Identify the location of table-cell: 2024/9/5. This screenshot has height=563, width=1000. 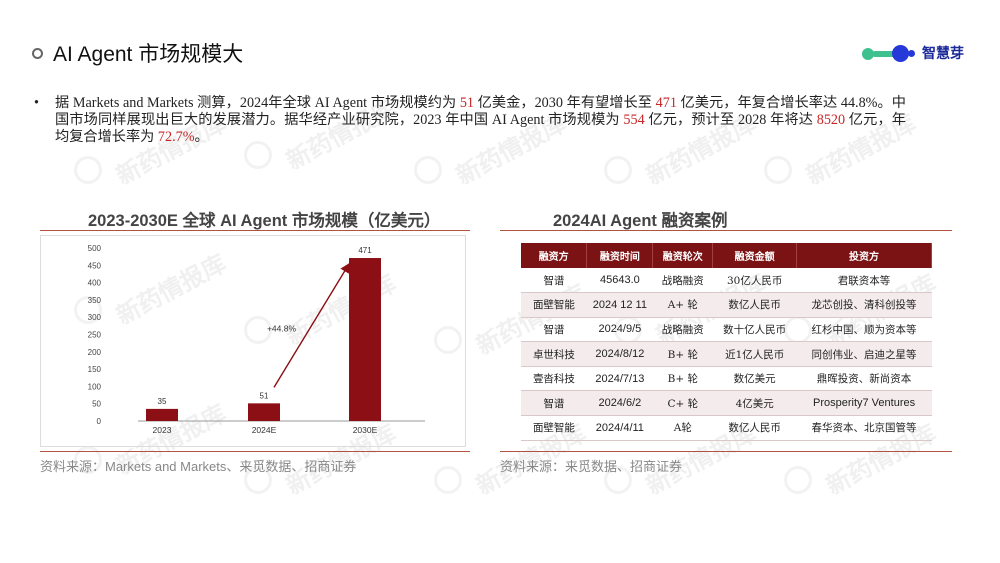
(619, 330).